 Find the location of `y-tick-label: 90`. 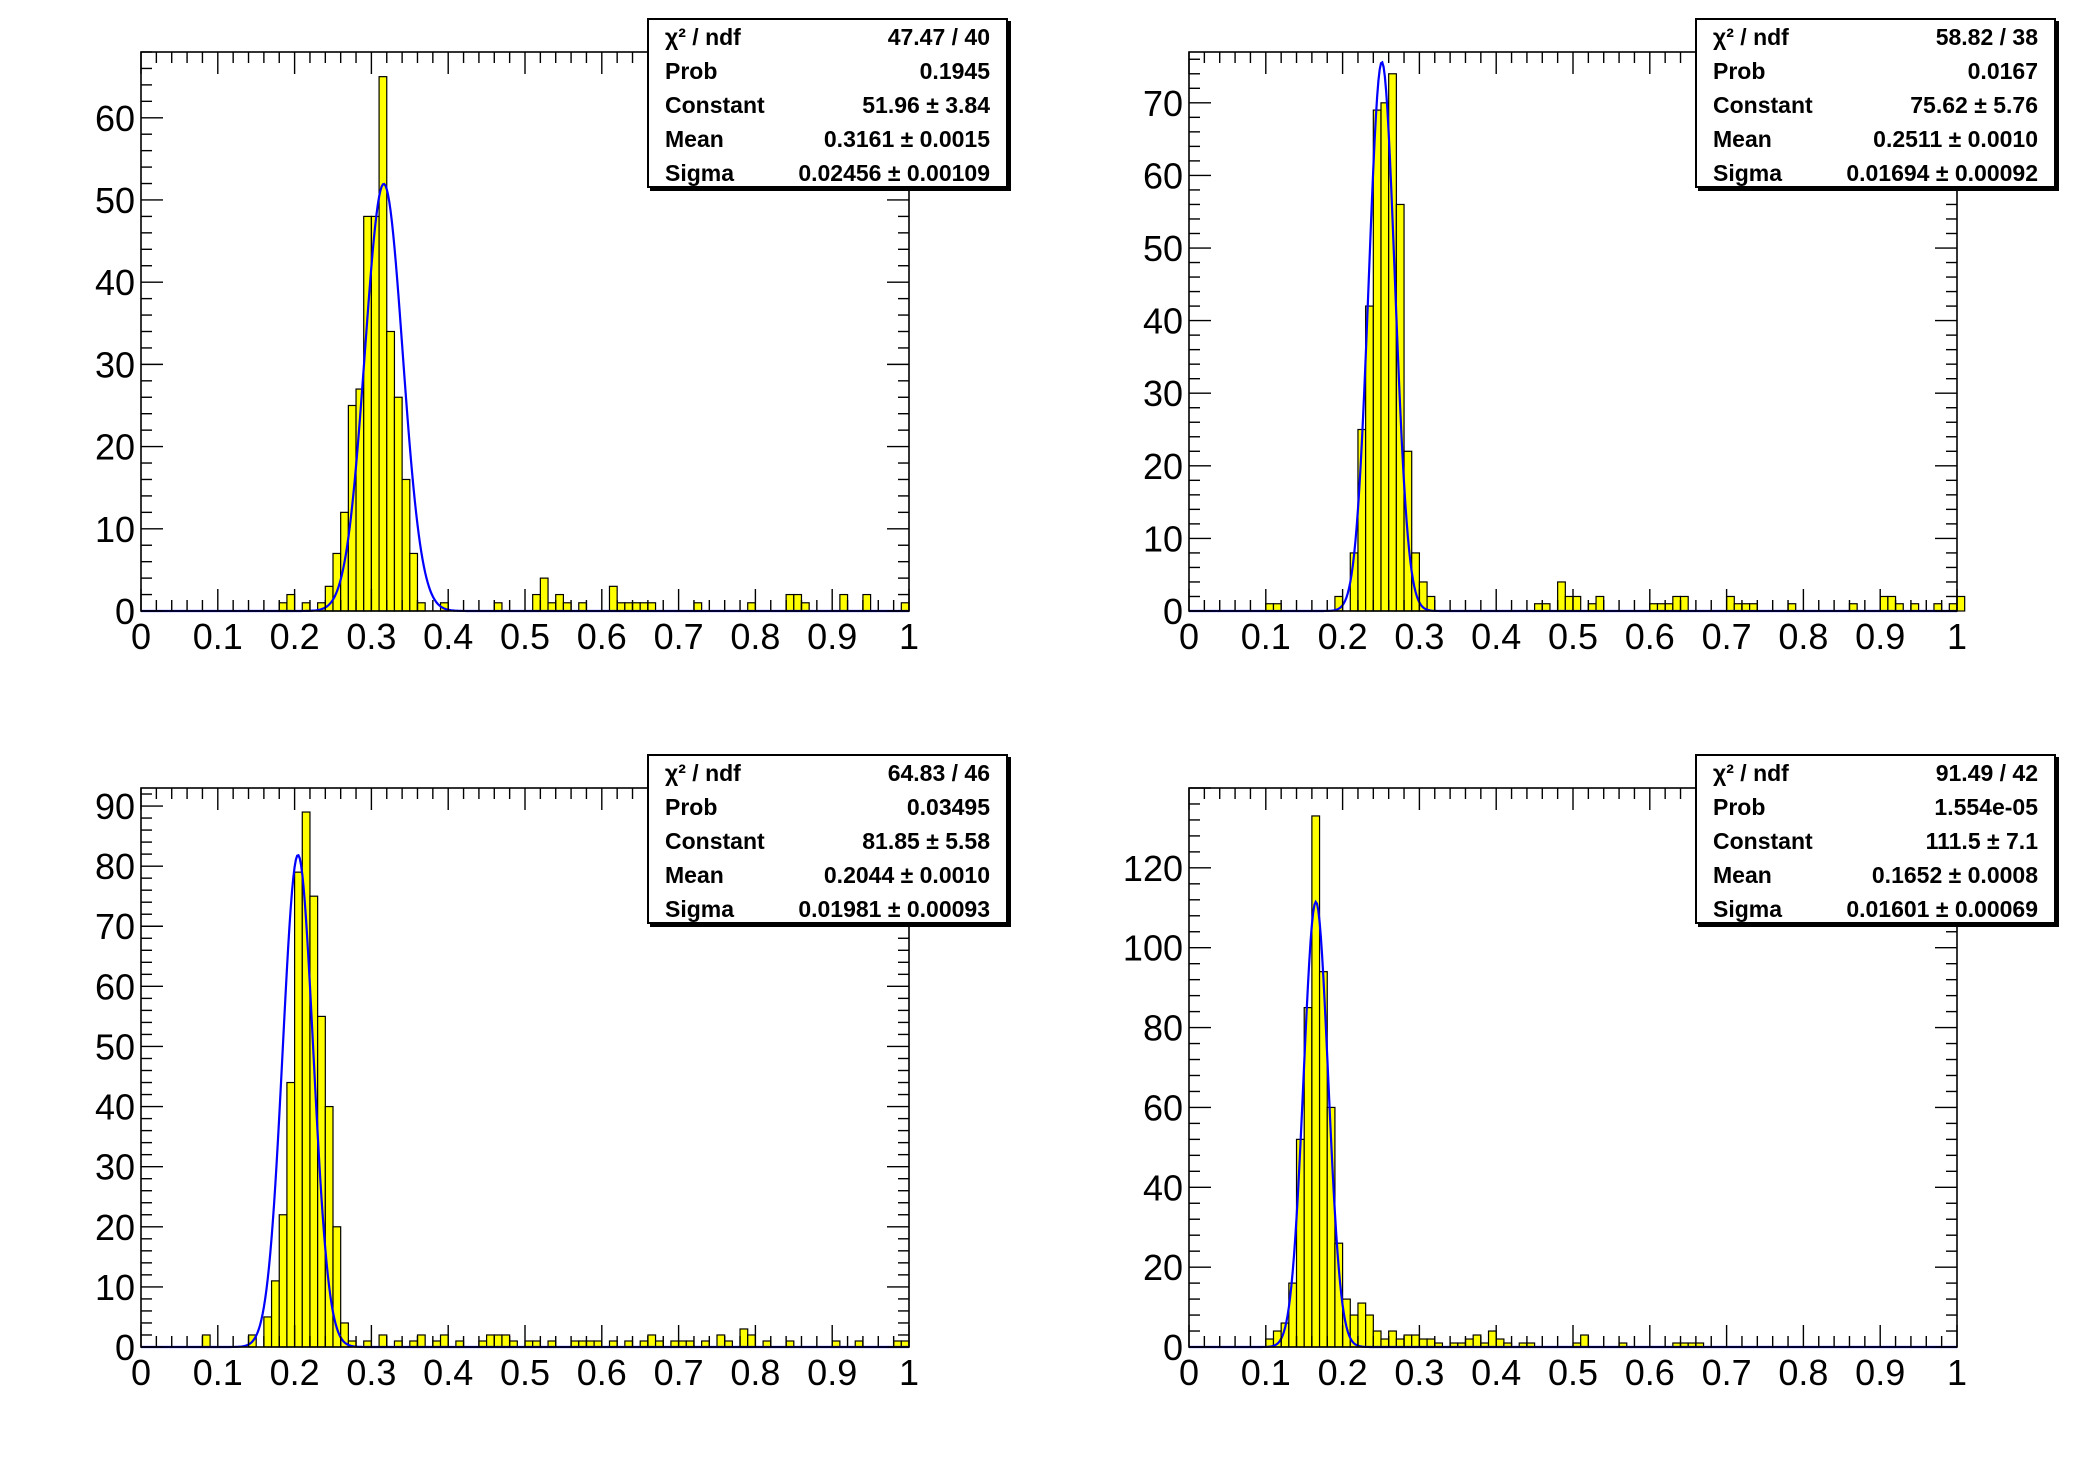

y-tick-label: 90 is located at coordinates (115, 806).